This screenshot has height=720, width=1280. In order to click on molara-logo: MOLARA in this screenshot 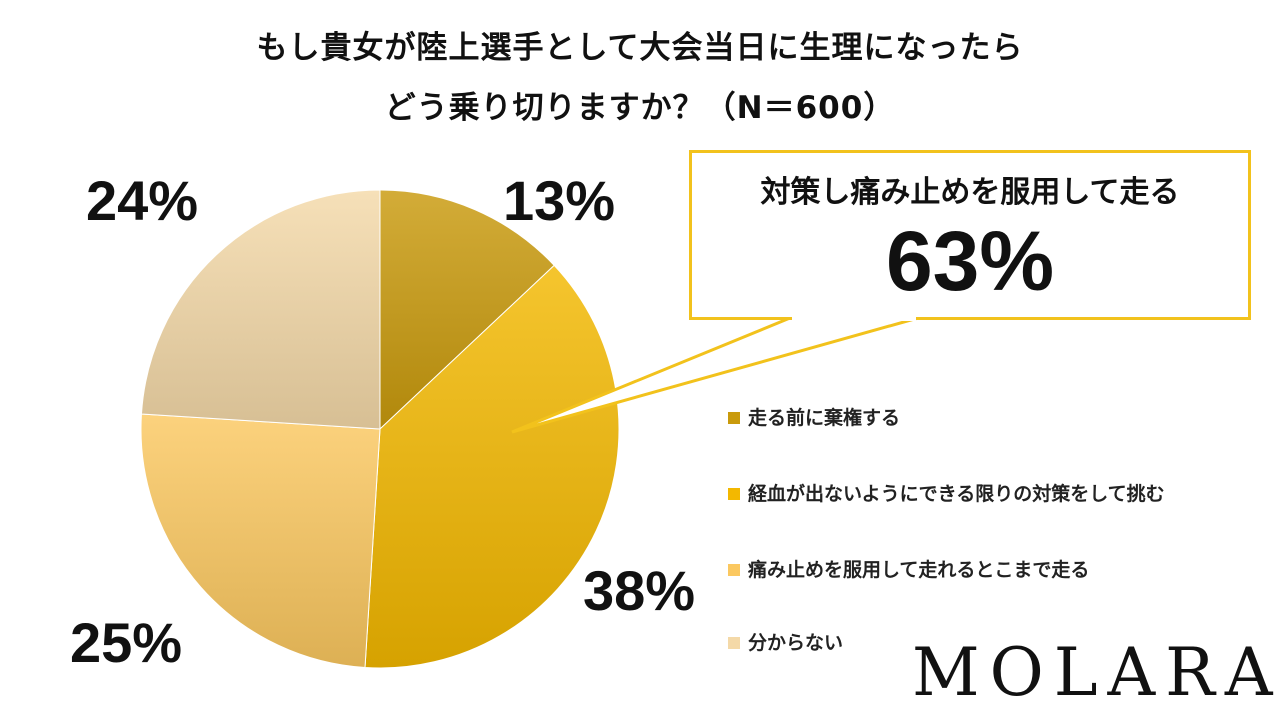, I will do `click(1096, 672)`.